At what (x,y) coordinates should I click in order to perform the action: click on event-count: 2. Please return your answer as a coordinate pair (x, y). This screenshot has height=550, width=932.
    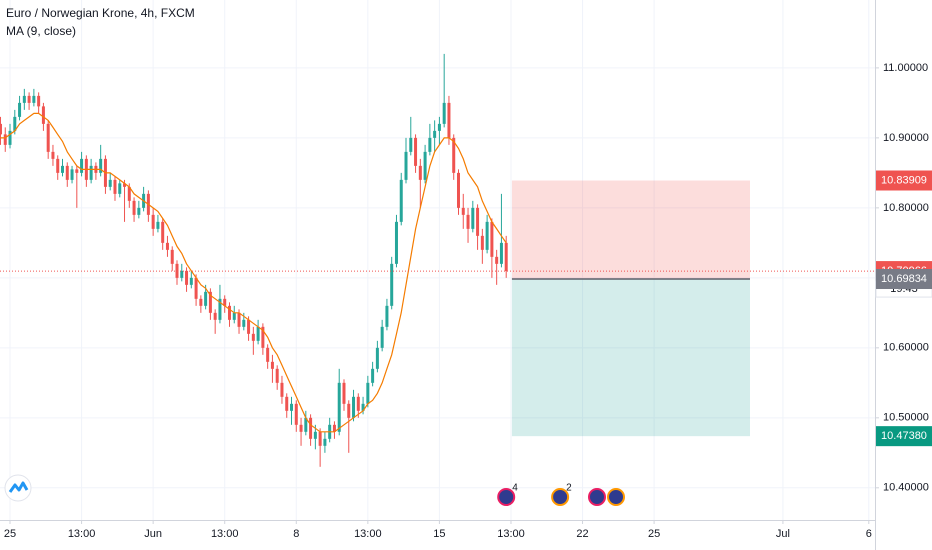
    Looking at the image, I should click on (569, 488).